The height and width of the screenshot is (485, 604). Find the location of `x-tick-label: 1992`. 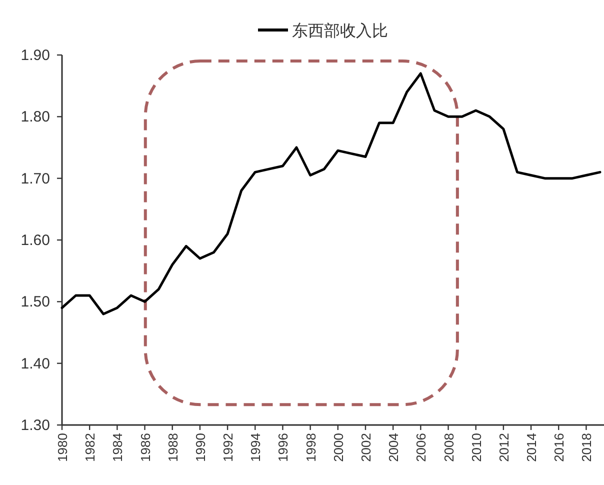

x-tick-label: 1992 is located at coordinates (228, 447).